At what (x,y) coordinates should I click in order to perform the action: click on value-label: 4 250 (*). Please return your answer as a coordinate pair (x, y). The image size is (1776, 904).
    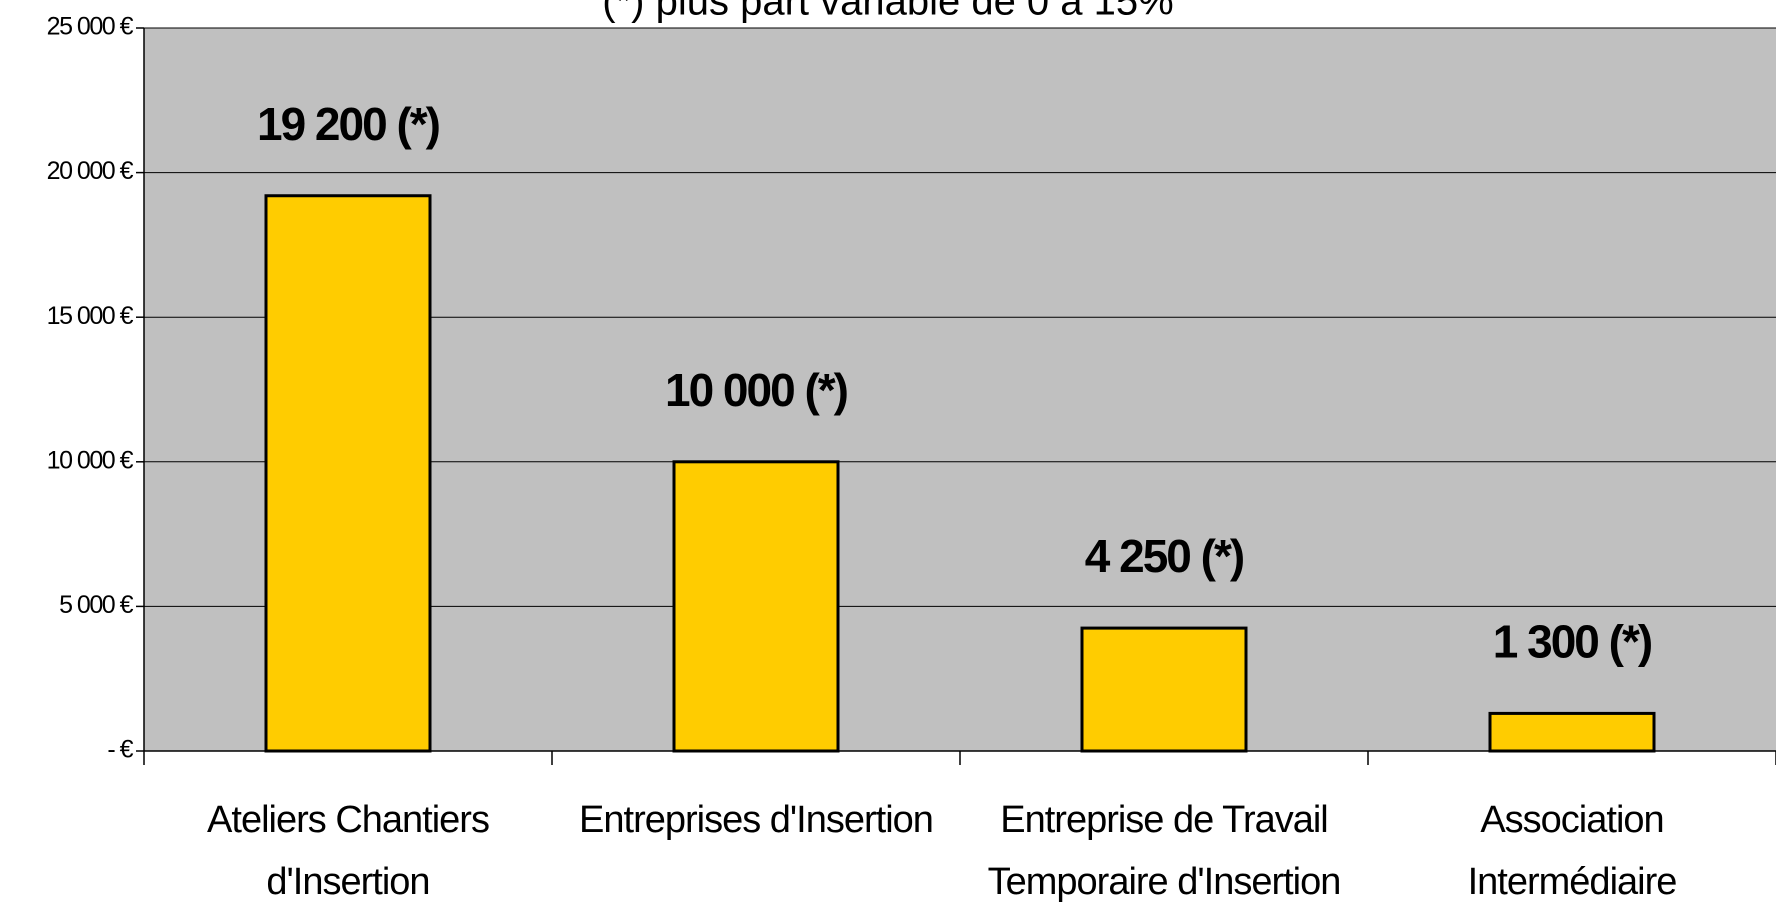
    Looking at the image, I should click on (1164, 556).